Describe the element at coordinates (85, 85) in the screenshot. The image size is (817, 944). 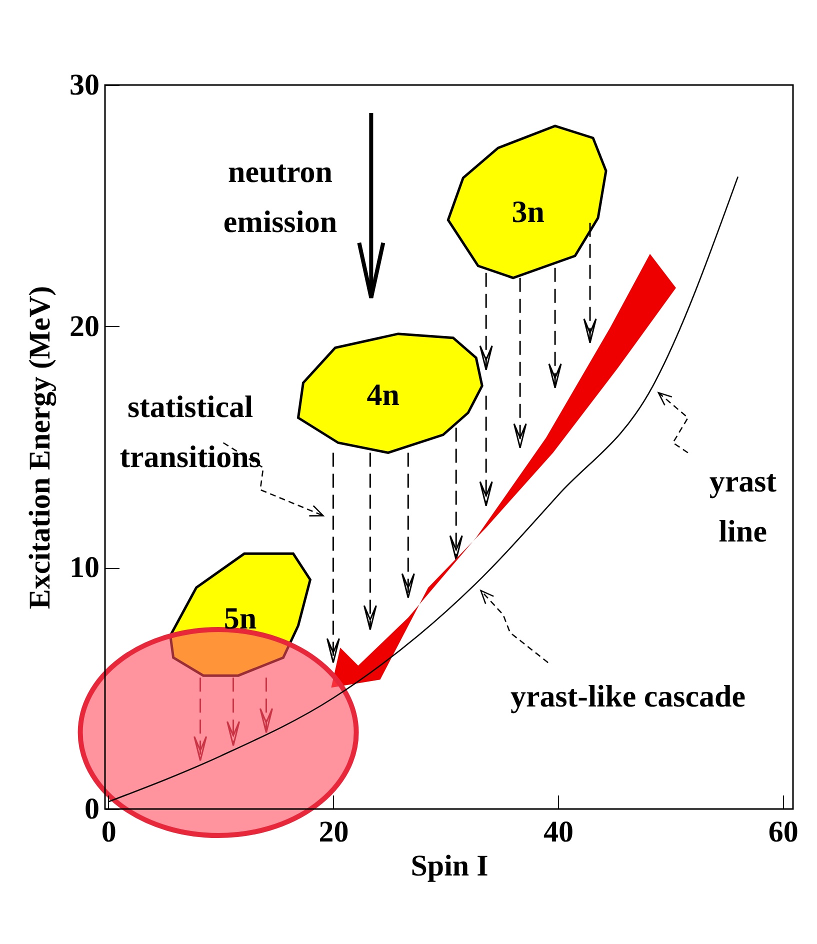
I see `y-tick-label: 30` at that location.